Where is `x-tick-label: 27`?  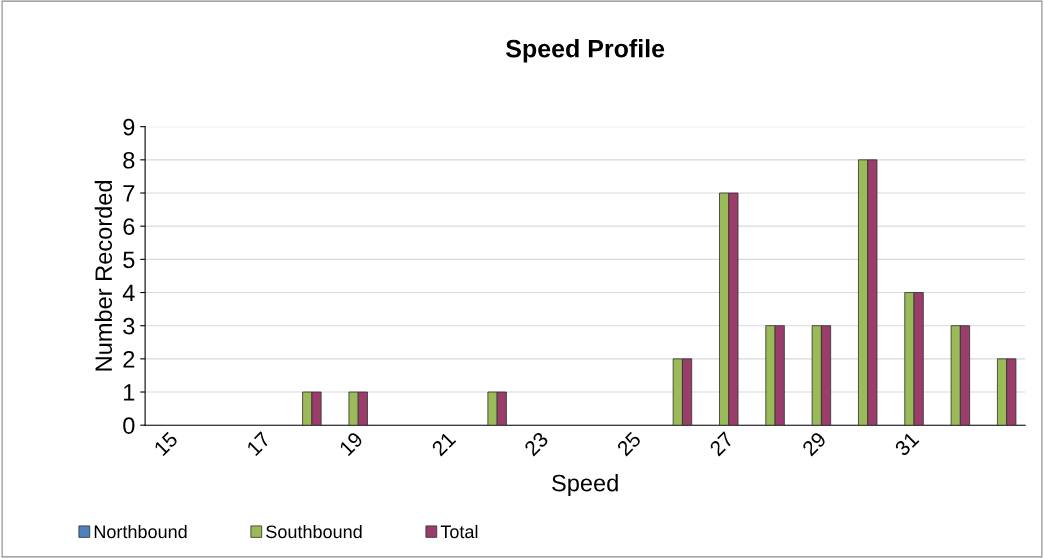 x-tick-label: 27 is located at coordinates (721, 444).